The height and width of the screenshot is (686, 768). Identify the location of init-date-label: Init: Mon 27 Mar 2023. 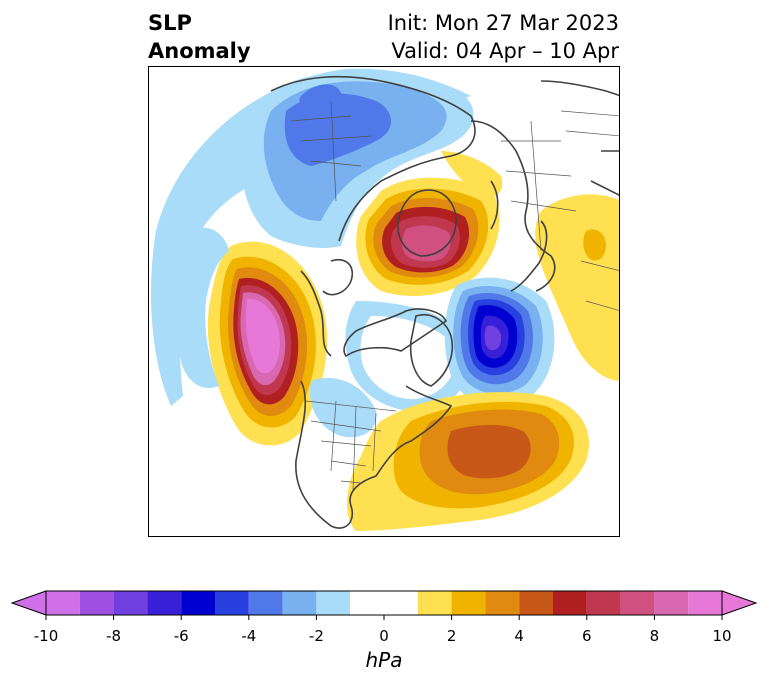
(503, 23).